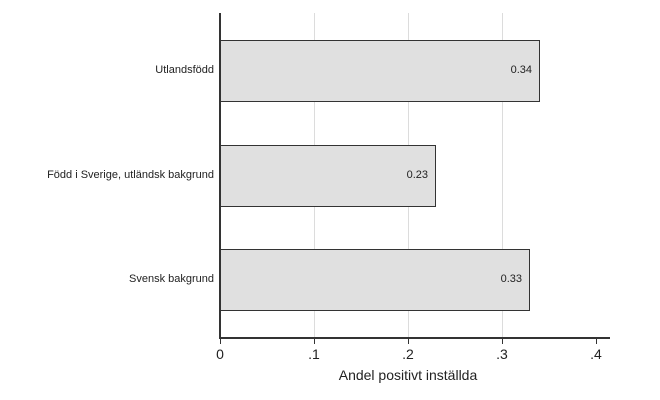 The width and height of the screenshot is (660, 400). I want to click on category-label: Utlandsfödd, so click(184, 70).